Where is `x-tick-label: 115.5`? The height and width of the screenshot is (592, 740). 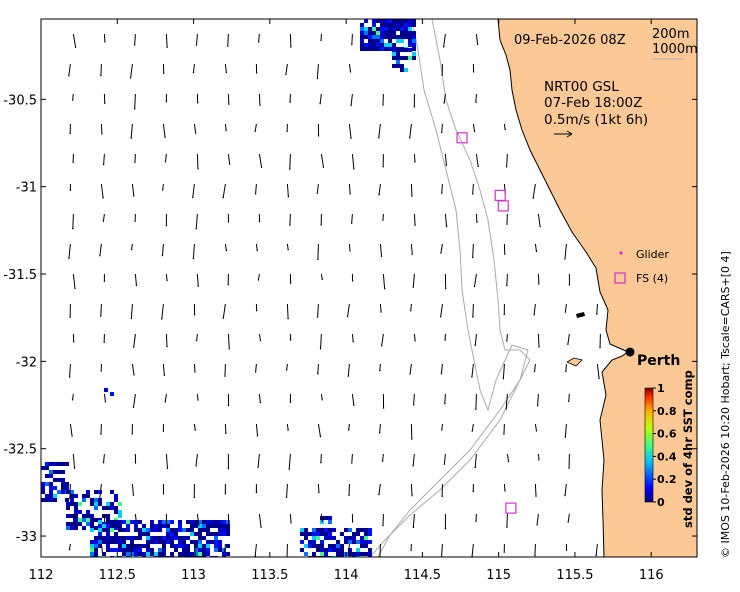
x-tick-label: 115.5 is located at coordinates (574, 575).